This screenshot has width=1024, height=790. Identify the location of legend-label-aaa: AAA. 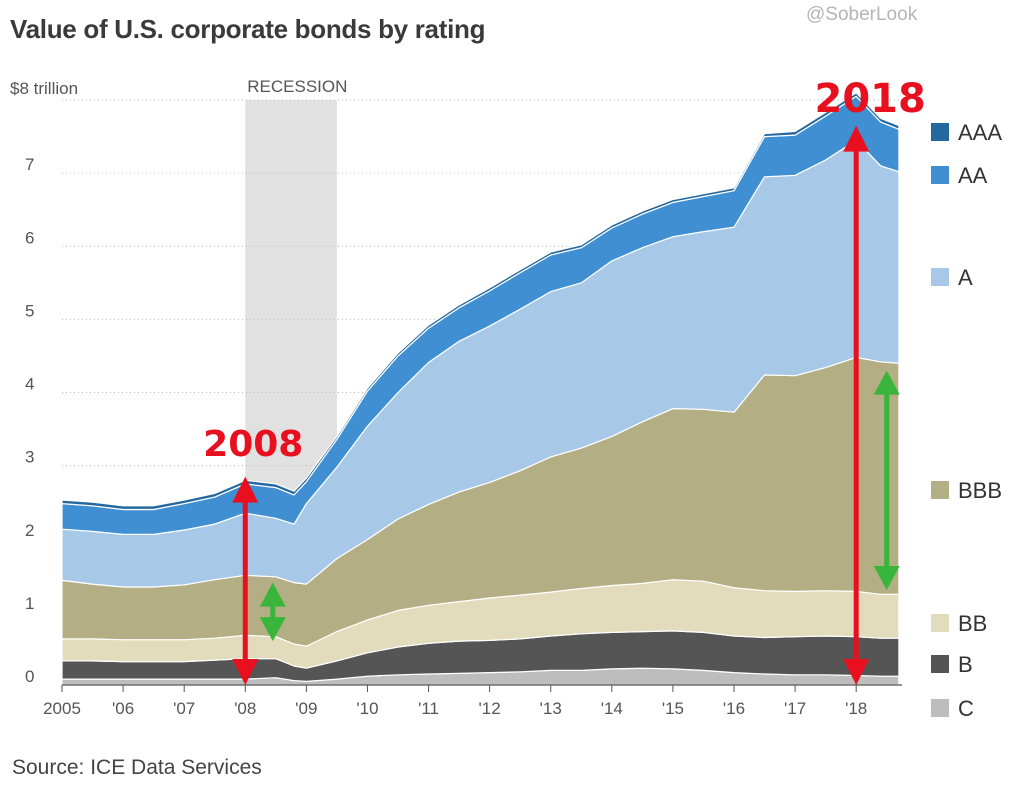
(980, 132).